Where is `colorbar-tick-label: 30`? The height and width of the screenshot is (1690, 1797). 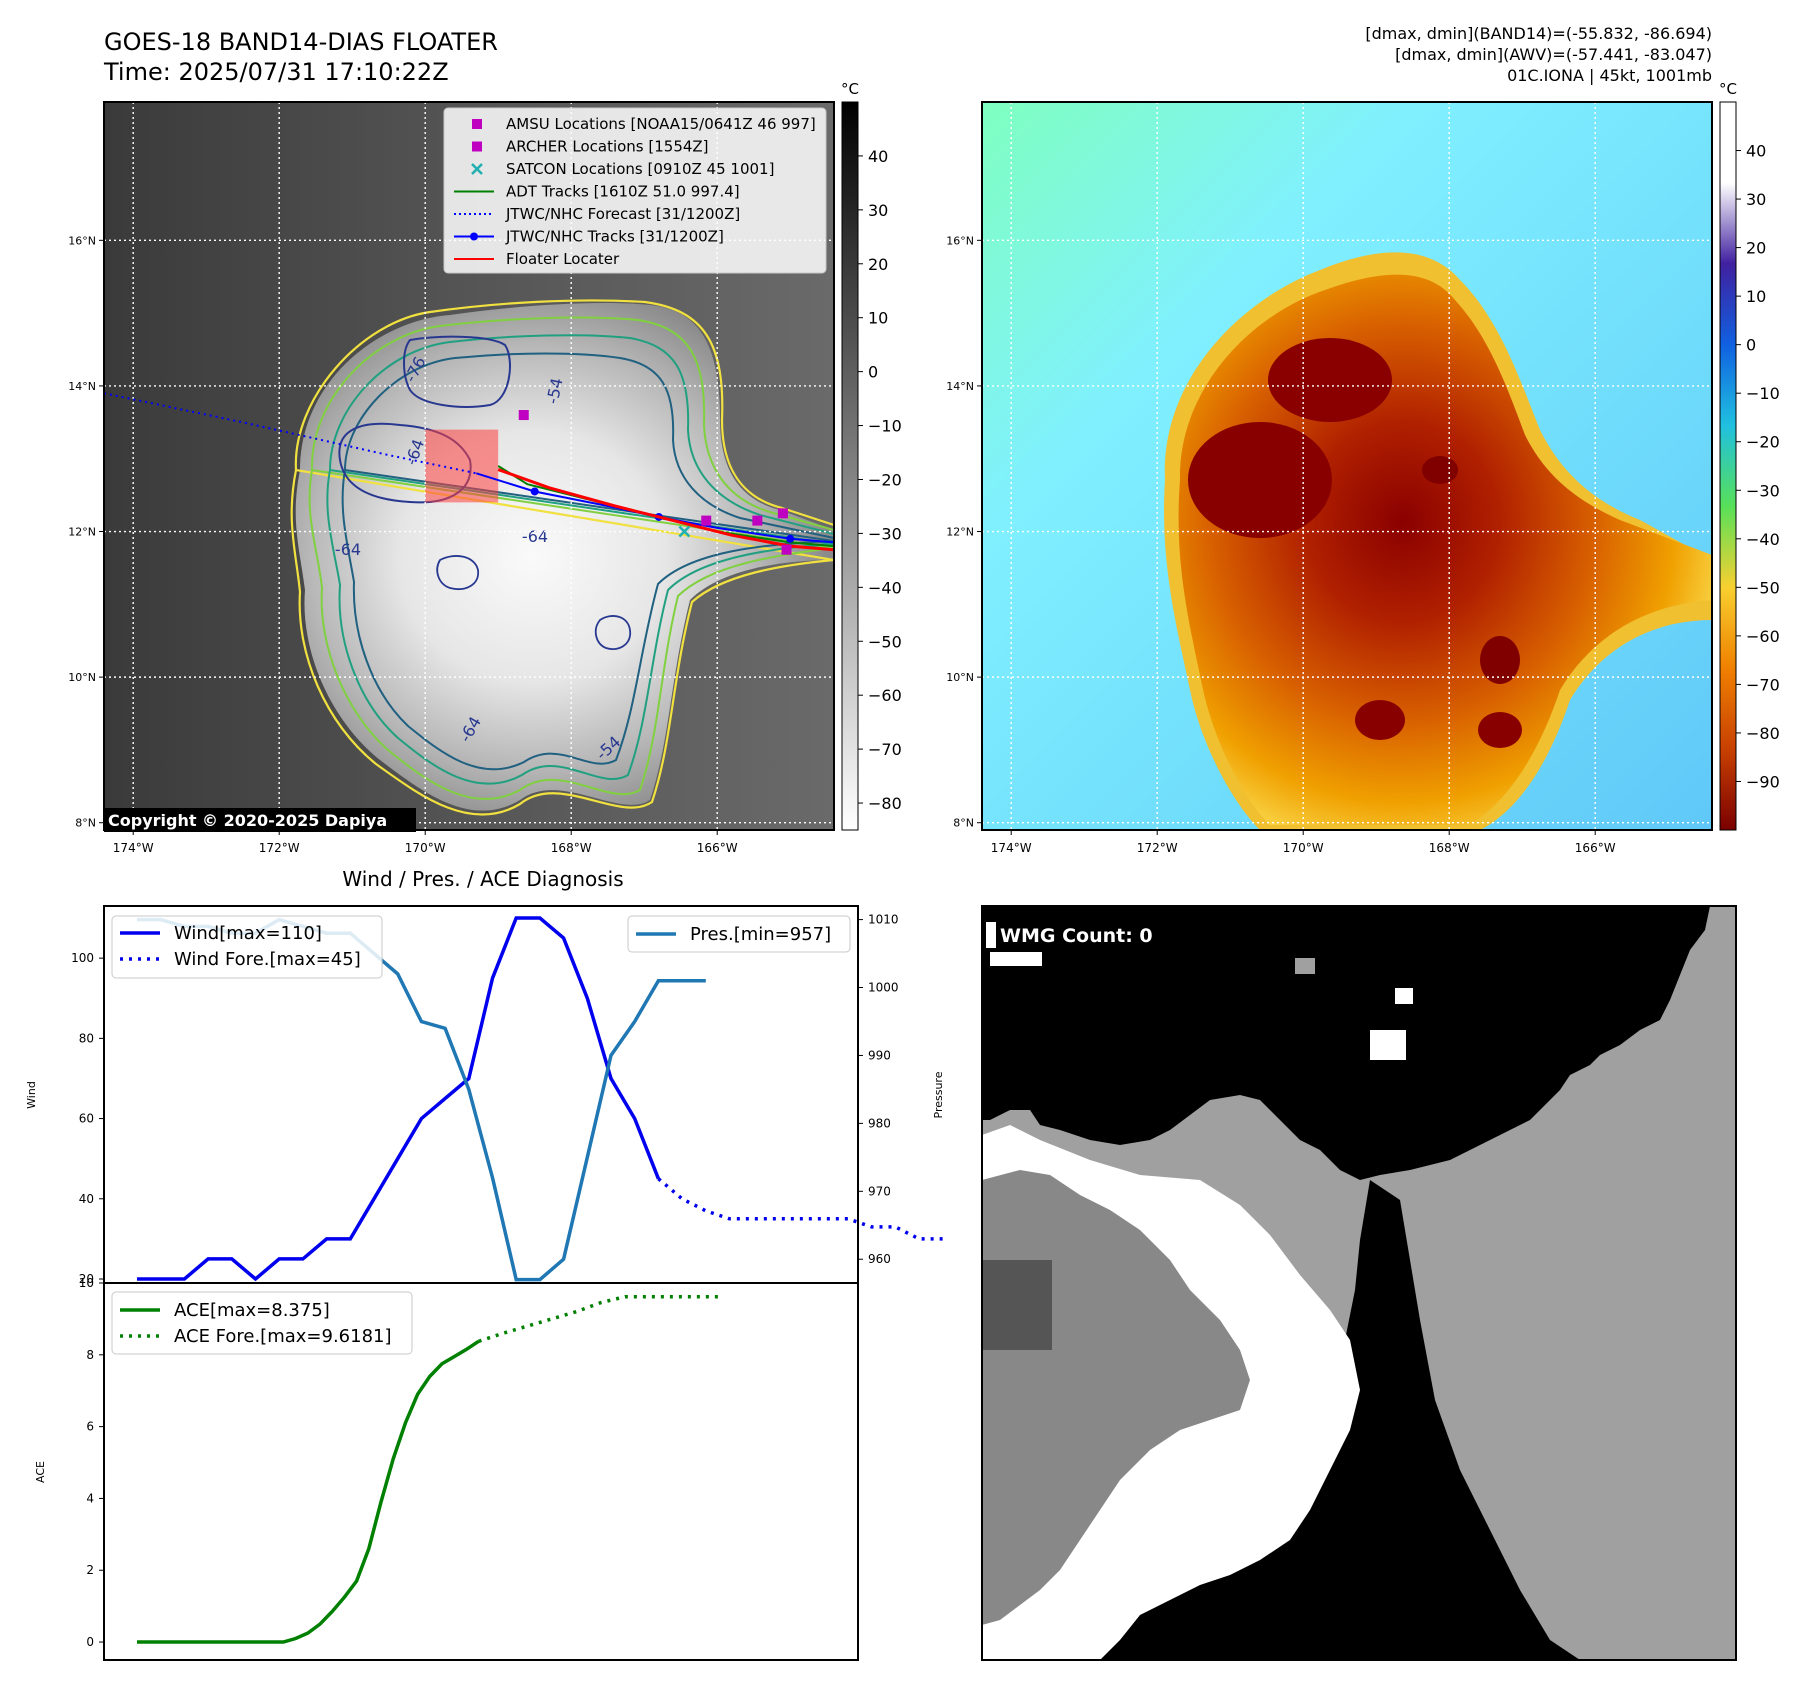 colorbar-tick-label: 30 is located at coordinates (878, 210).